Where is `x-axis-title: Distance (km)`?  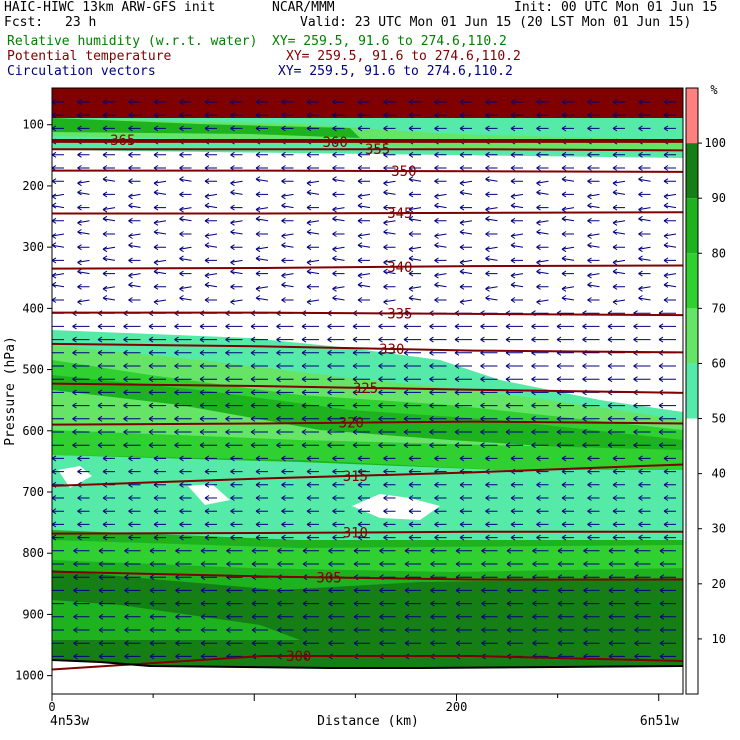 x-axis-title: Distance (km) is located at coordinates (368, 721).